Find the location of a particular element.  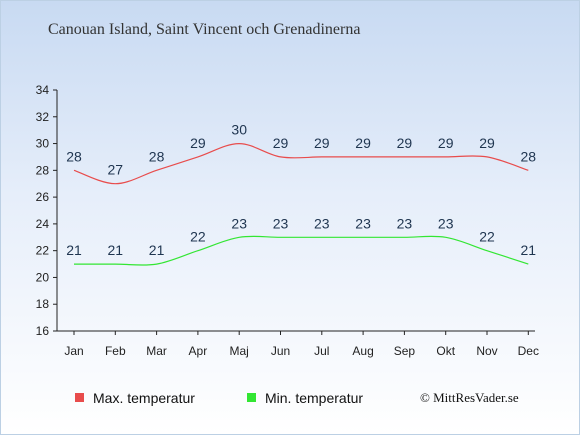

x-tick-label: Nov is located at coordinates (486, 351).